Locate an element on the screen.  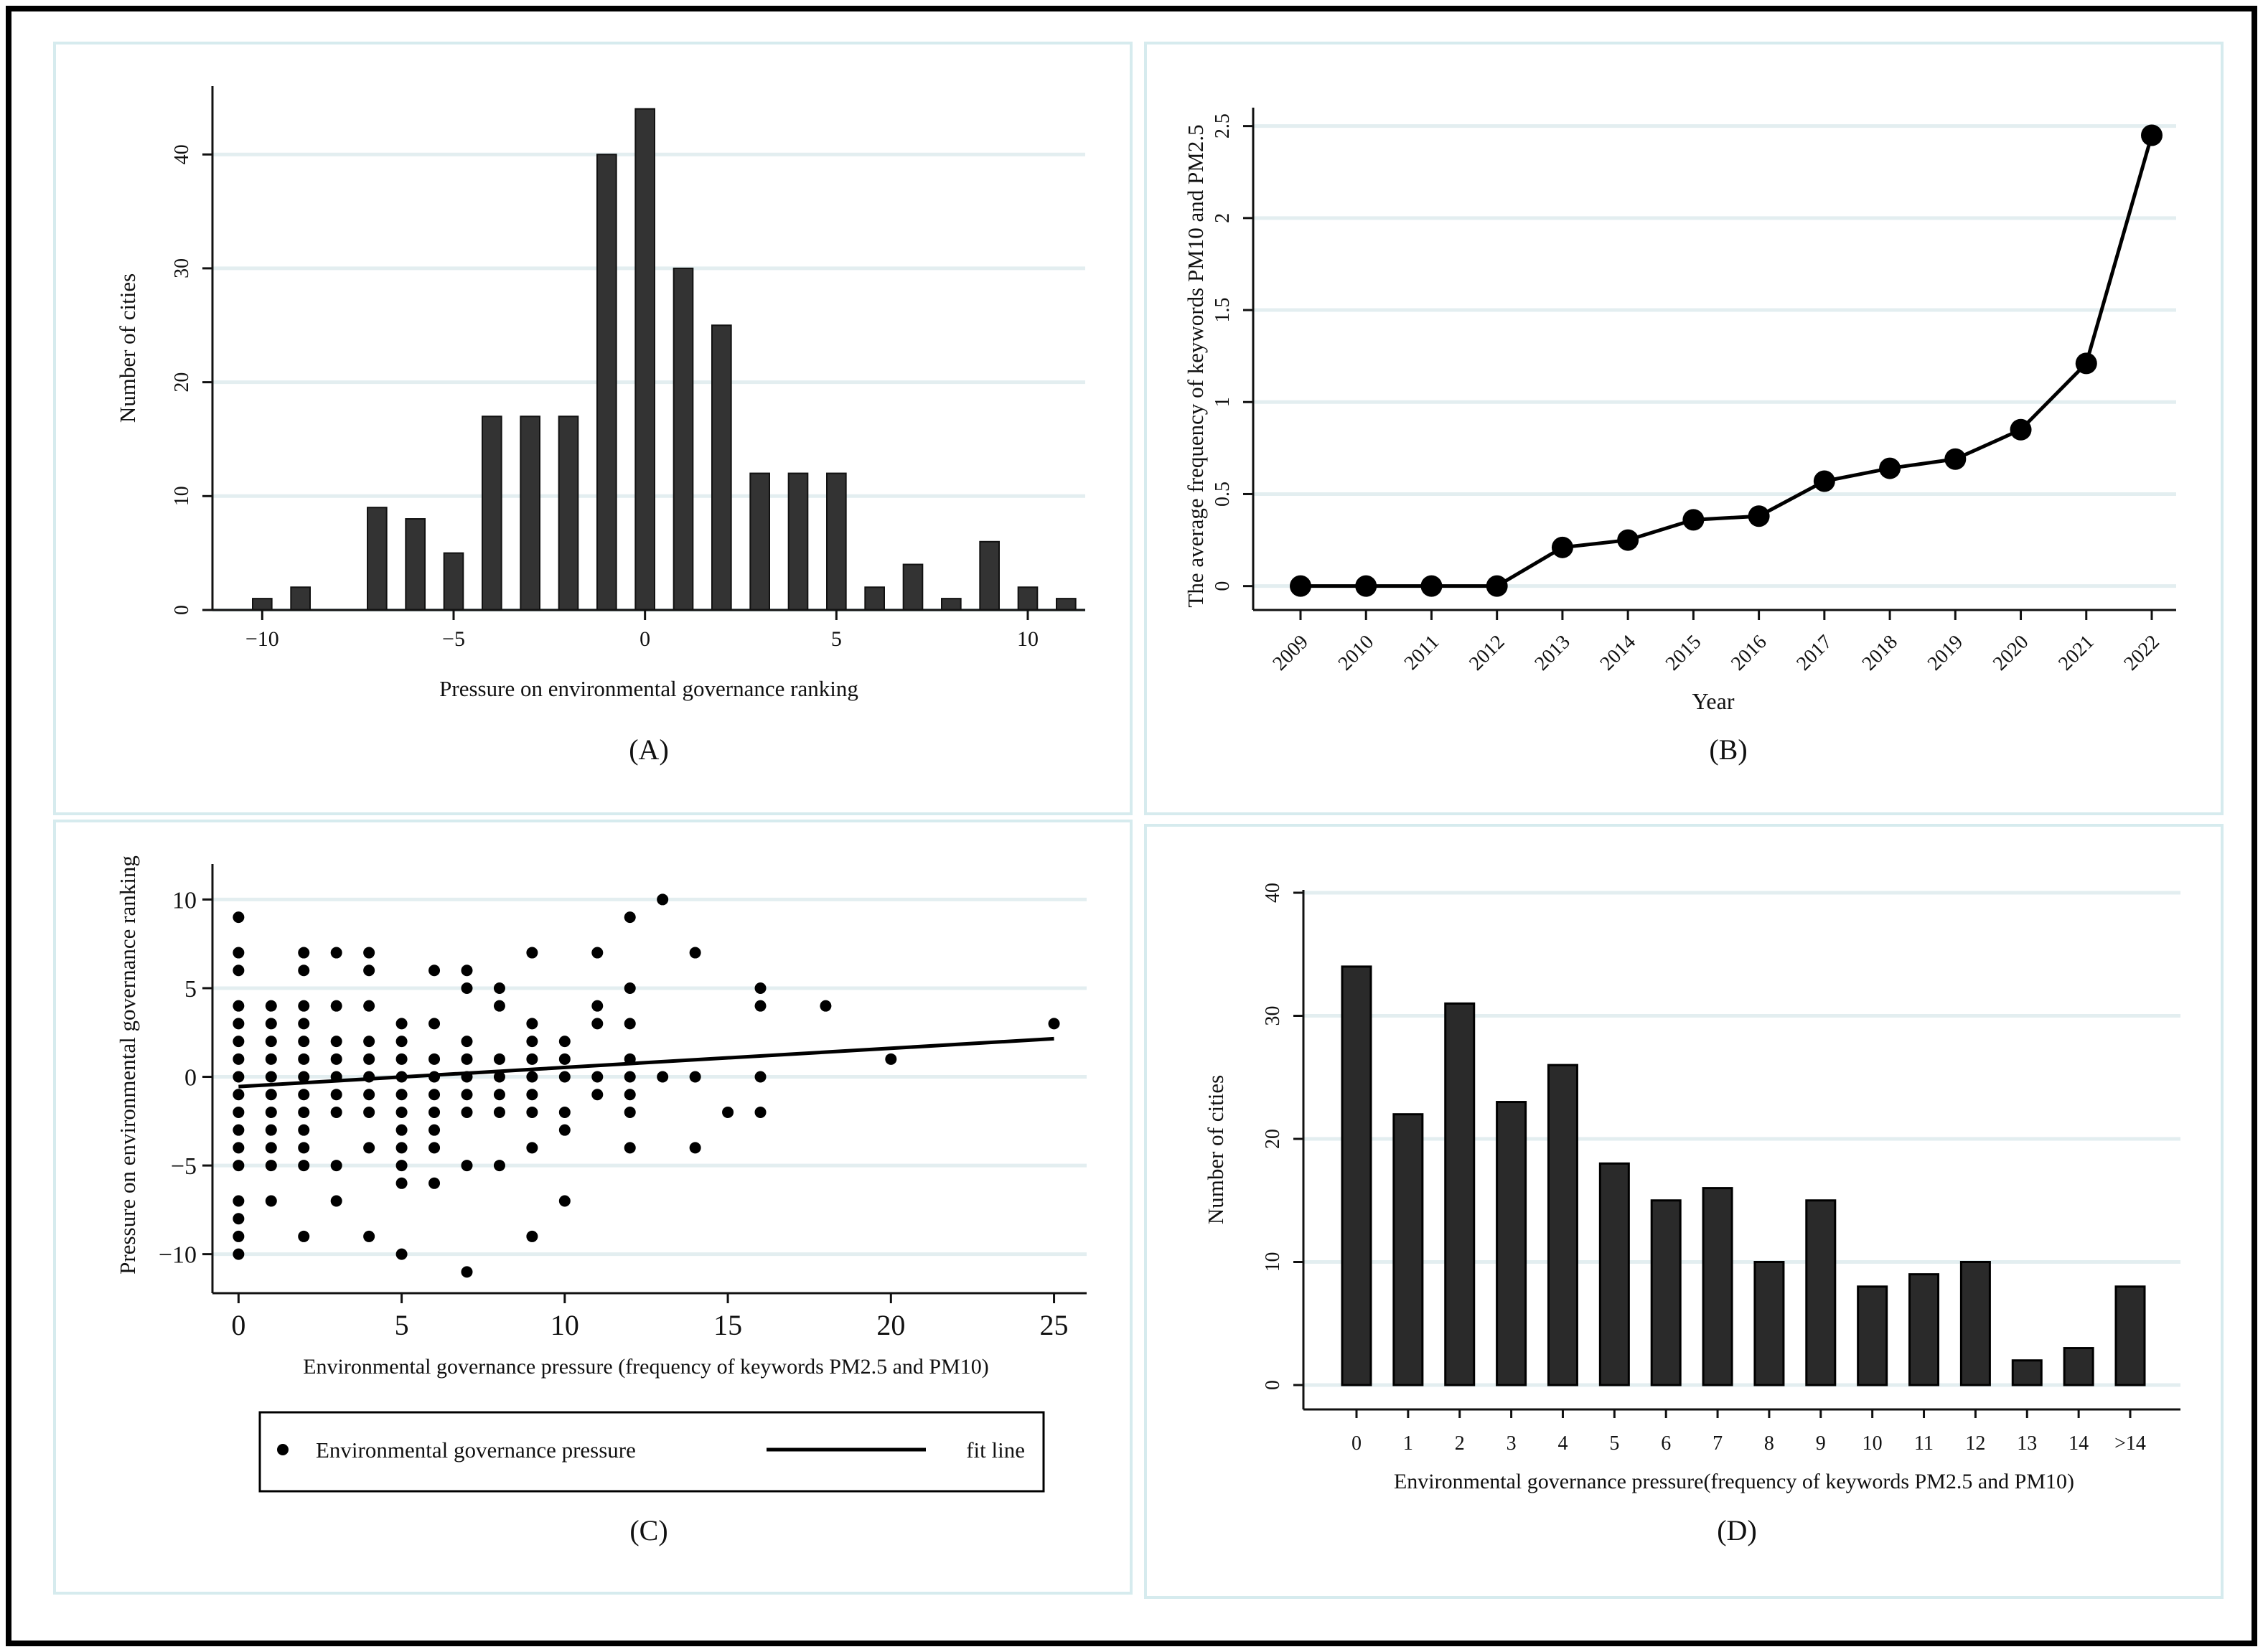
x-tick-label: 6 is located at coordinates (1666, 1443).